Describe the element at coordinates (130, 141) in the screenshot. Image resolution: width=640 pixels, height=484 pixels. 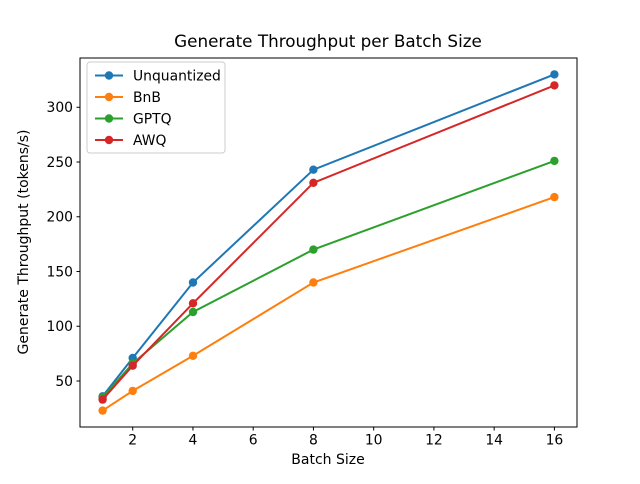
I see `legend-item-awq: AWQ` at that location.